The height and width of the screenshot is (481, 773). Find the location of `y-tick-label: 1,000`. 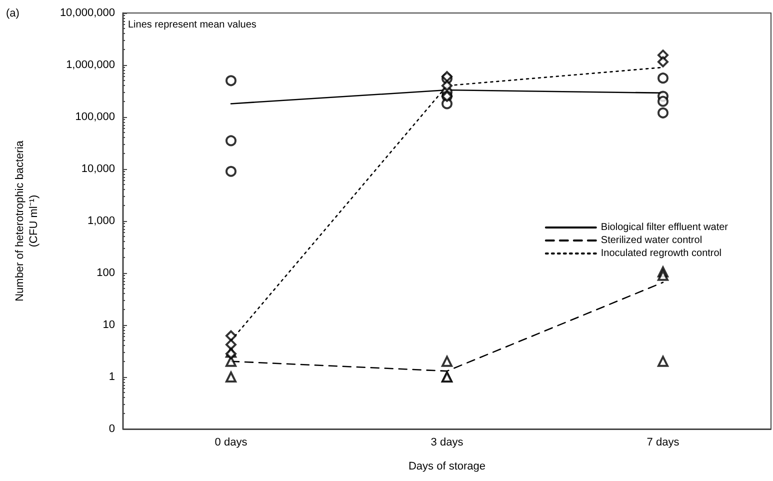

y-tick-label: 1,000 is located at coordinates (101, 221).